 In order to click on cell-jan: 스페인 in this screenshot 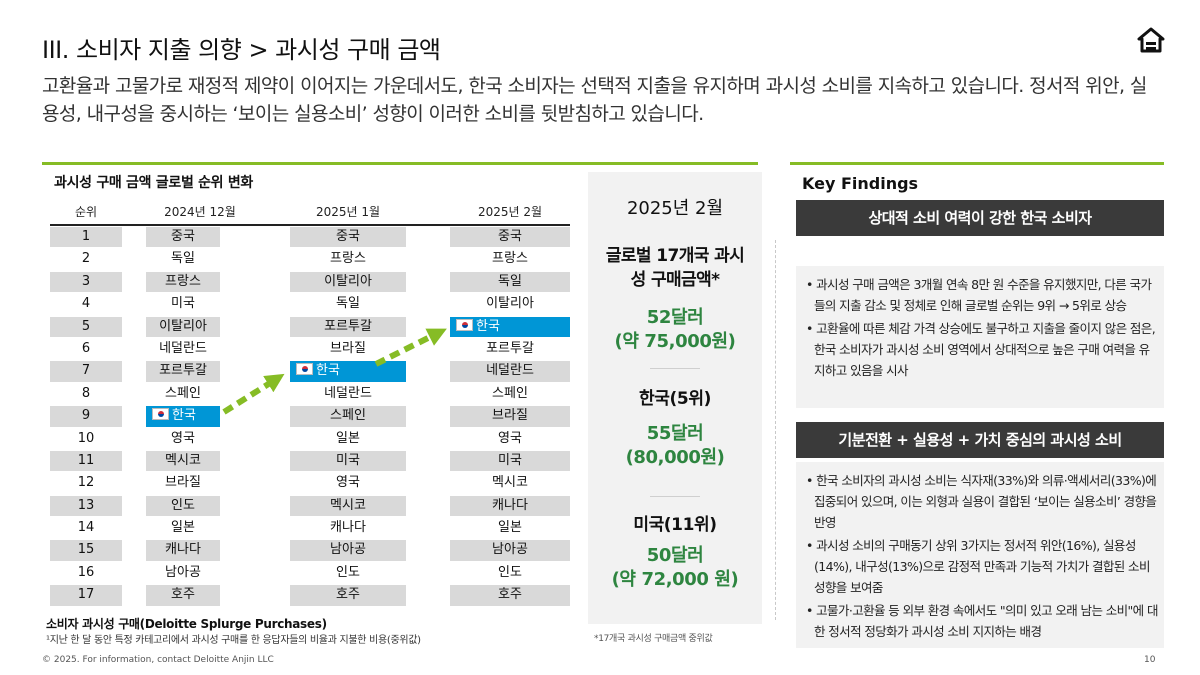, I will do `click(348, 416)`.